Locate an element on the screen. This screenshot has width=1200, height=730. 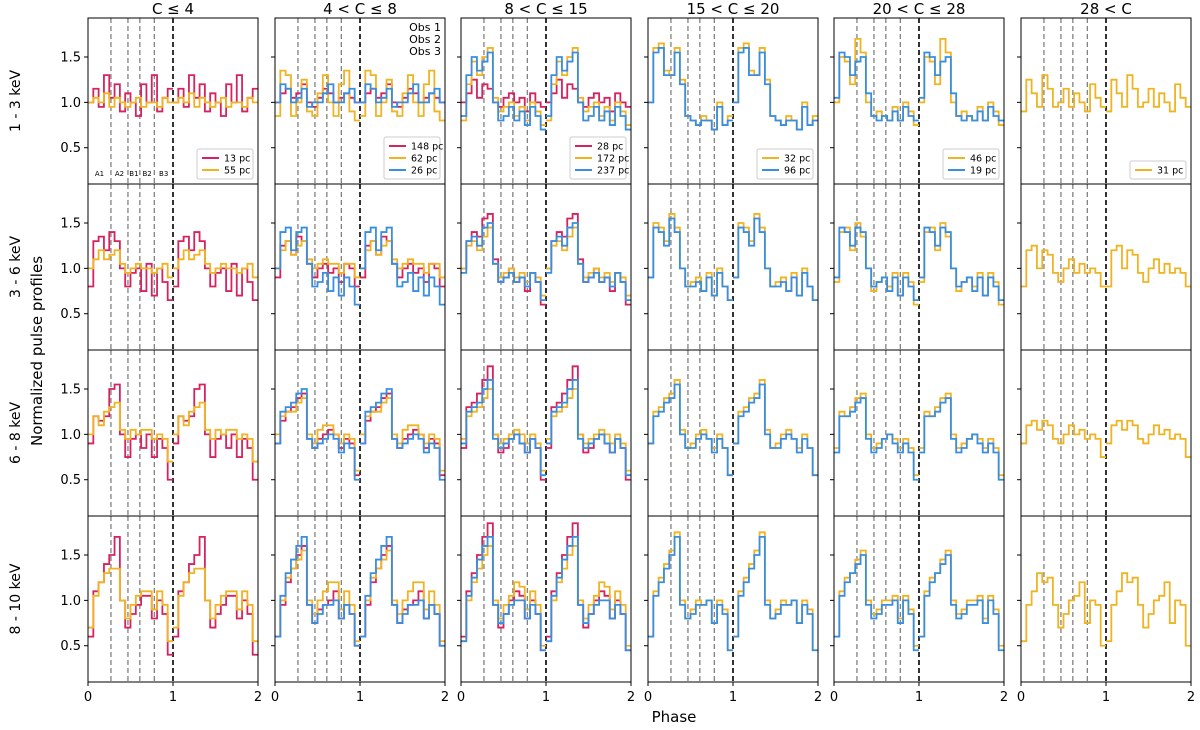
legend-label: 172 pc is located at coordinates (613, 159).